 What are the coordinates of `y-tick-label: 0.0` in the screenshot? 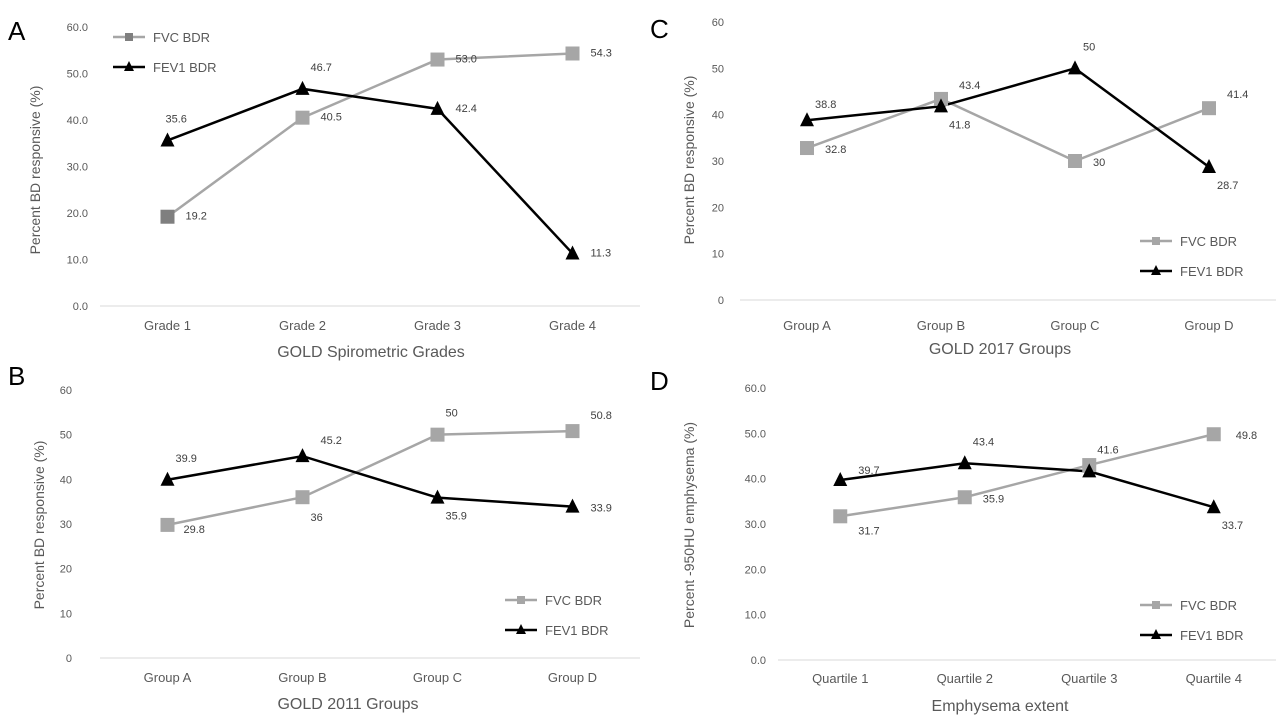 It's located at (80, 307).